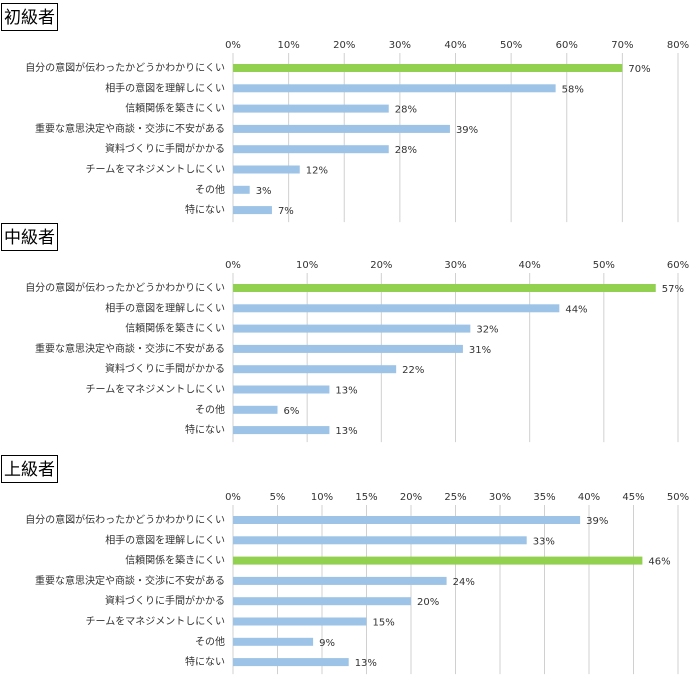 Image resolution: width=700 pixels, height=678 pixels. What do you see at coordinates (678, 45) in the screenshot?
I see `x-tick-label: 80%` at bounding box center [678, 45].